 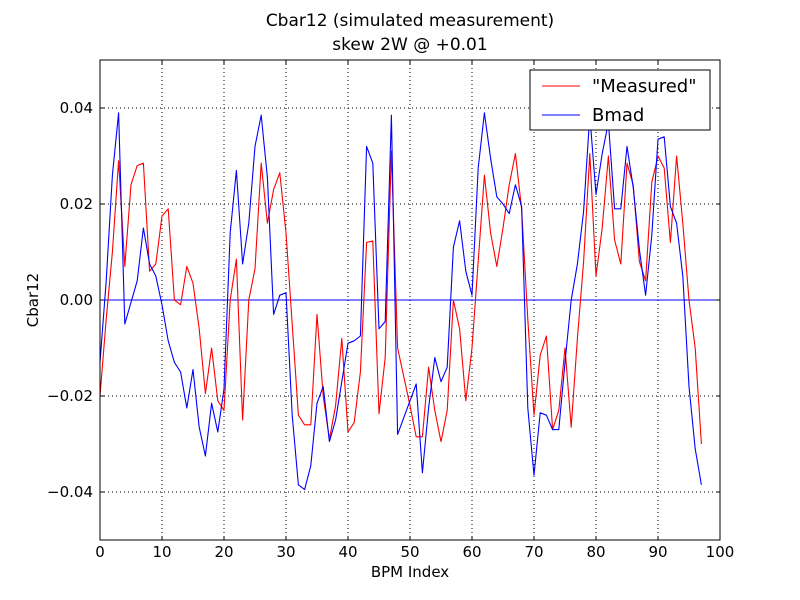 What do you see at coordinates (76, 204) in the screenshot?
I see `y-tick-label: 0.02` at bounding box center [76, 204].